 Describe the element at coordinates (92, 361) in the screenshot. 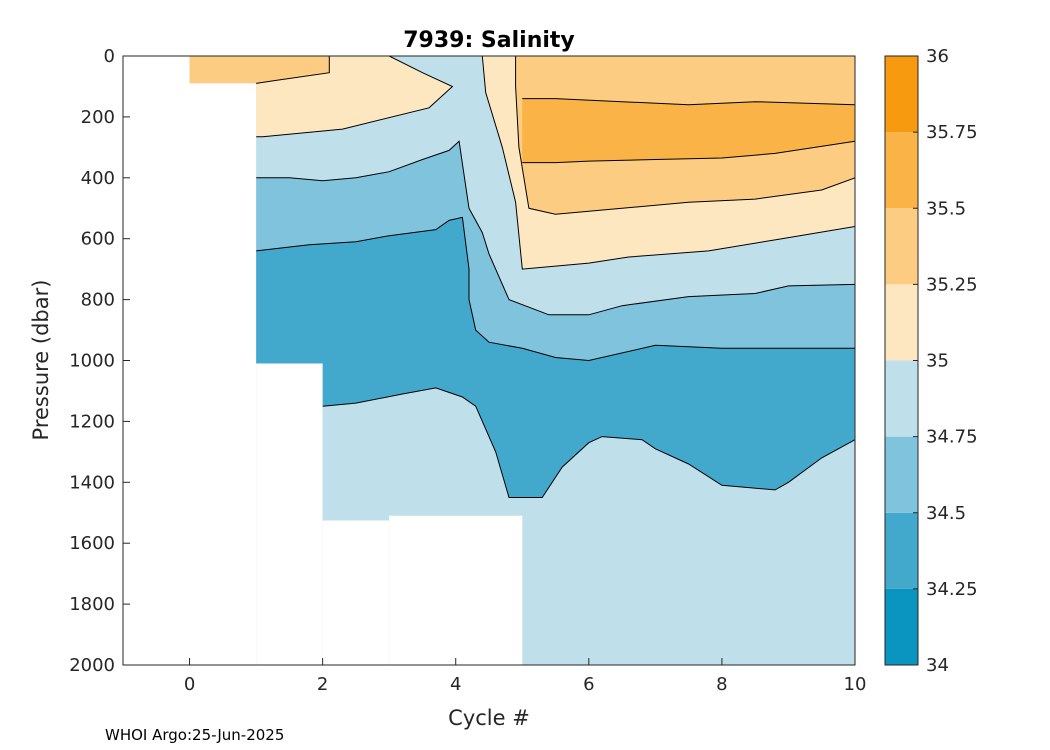

I see `y-tick-label: 1000` at that location.